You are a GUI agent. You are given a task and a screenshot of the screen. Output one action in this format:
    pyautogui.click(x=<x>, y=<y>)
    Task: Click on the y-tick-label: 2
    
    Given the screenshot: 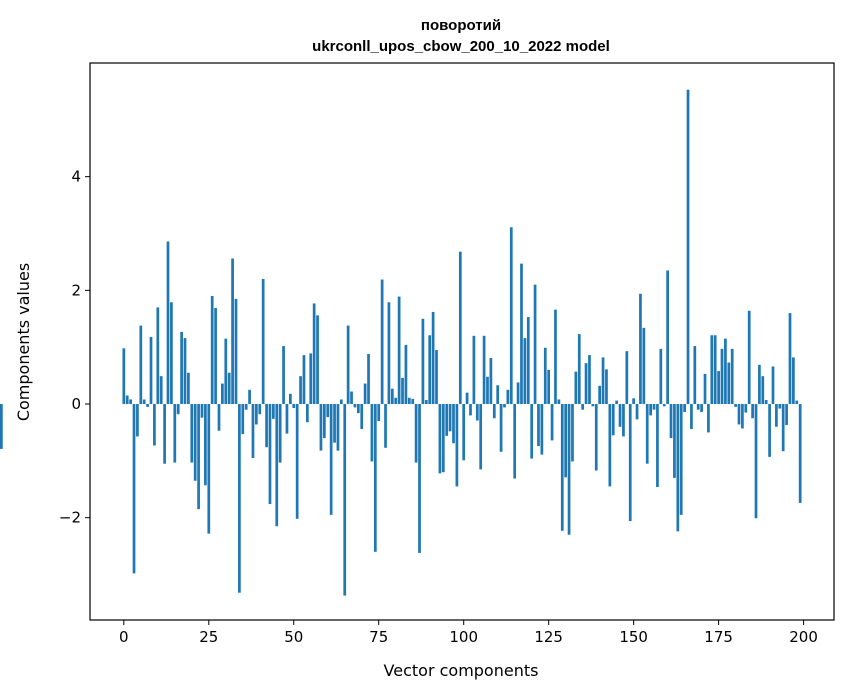 What is the action you would take?
    pyautogui.click(x=76, y=290)
    